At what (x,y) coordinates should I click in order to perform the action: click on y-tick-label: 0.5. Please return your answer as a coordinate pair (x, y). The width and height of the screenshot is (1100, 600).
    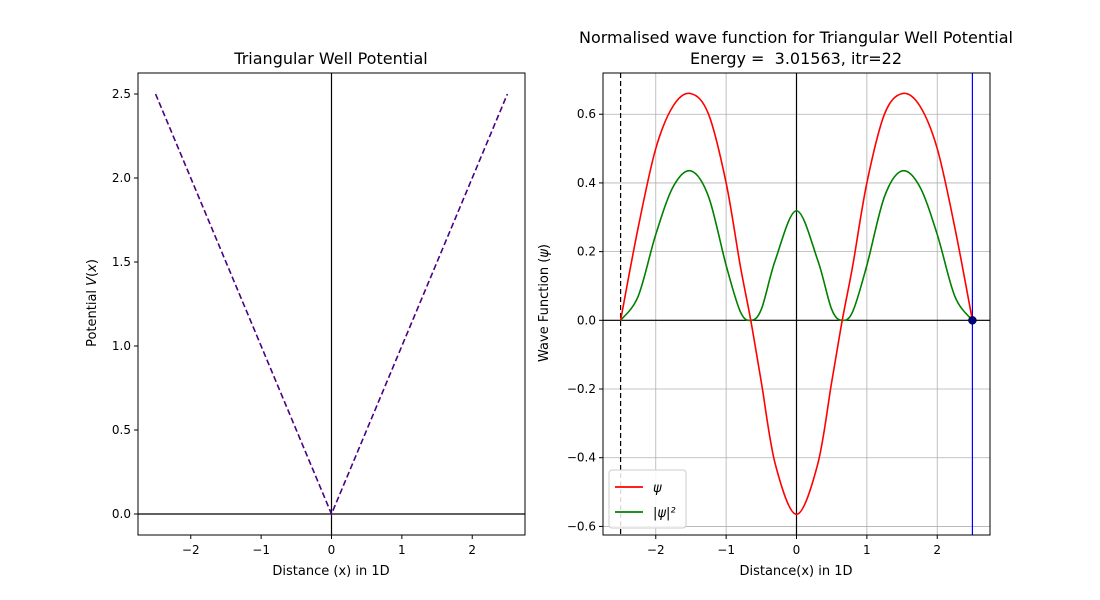
    Looking at the image, I should click on (121, 430).